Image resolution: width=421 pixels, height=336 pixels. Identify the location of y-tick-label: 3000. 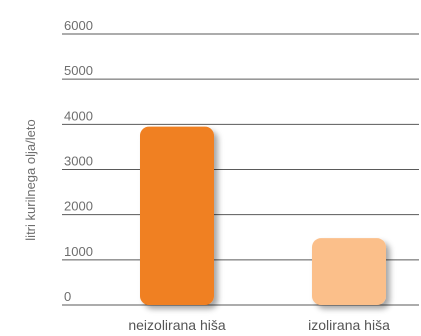
(78, 161).